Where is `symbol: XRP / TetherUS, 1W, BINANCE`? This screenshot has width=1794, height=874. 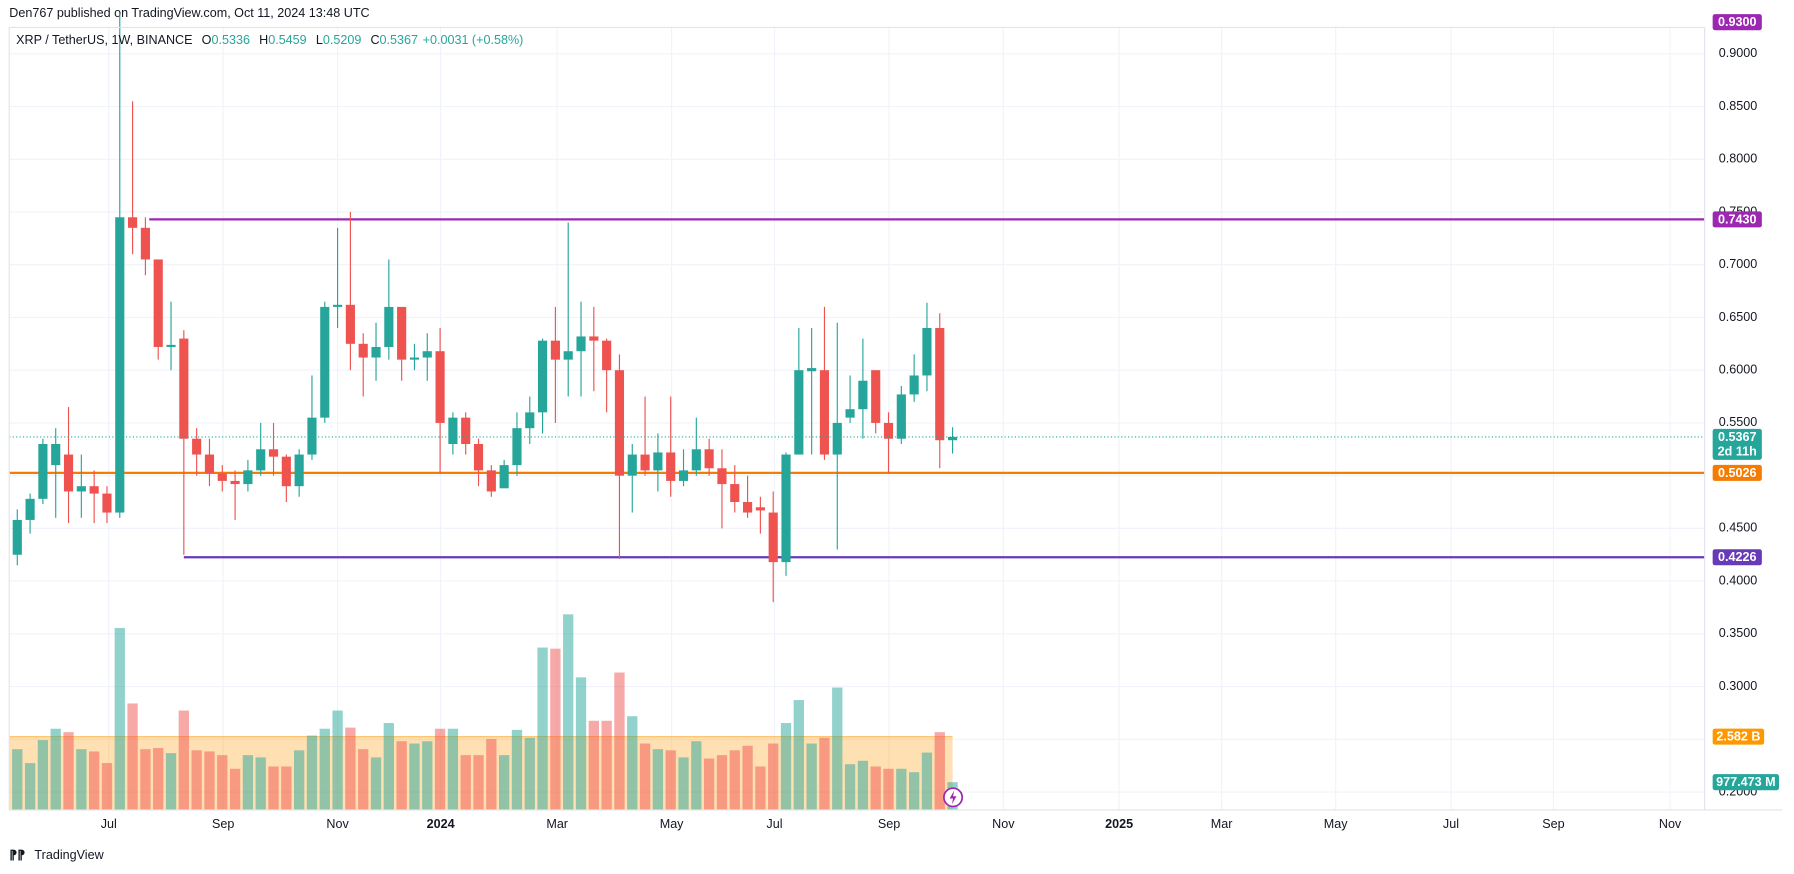
symbol: XRP / TetherUS, 1W, BINANCE is located at coordinates (104, 41).